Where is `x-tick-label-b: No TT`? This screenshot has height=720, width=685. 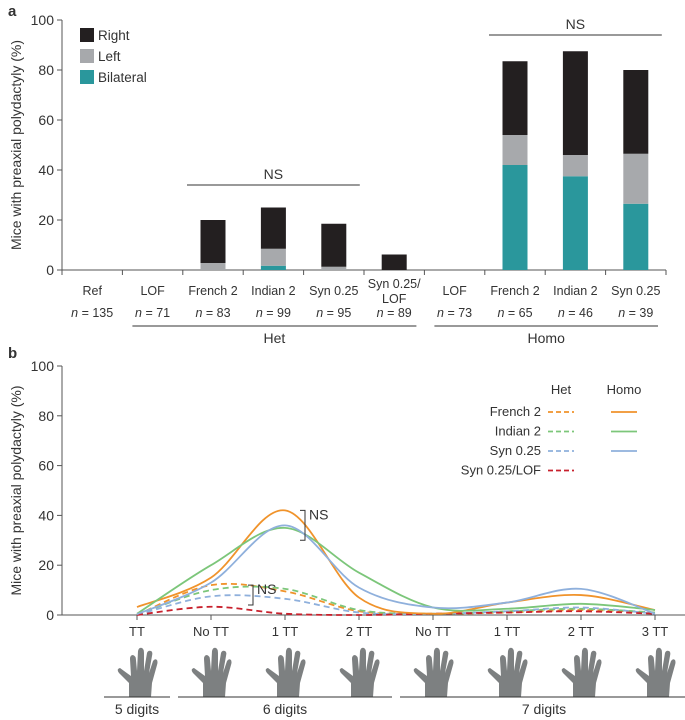
x-tick-label-b: No TT is located at coordinates (211, 631).